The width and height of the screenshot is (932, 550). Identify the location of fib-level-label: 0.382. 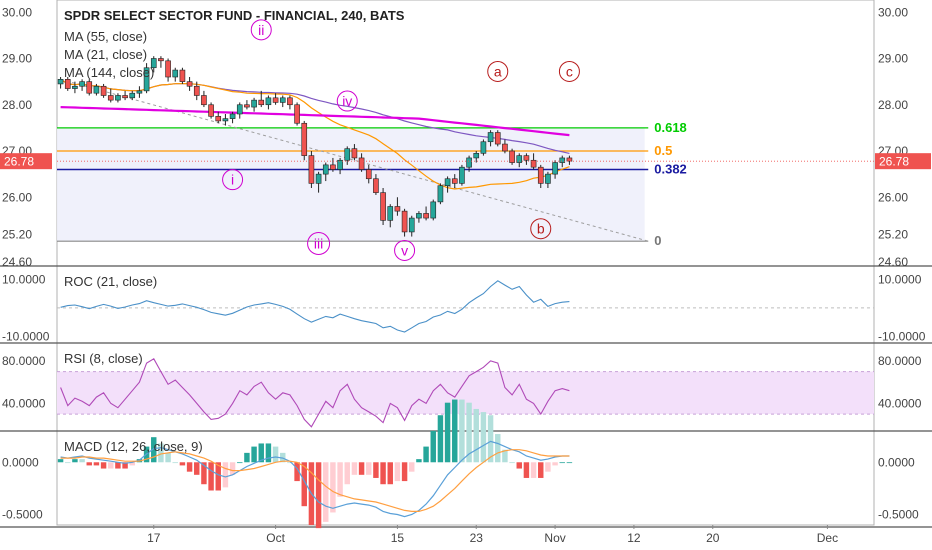
(670, 169).